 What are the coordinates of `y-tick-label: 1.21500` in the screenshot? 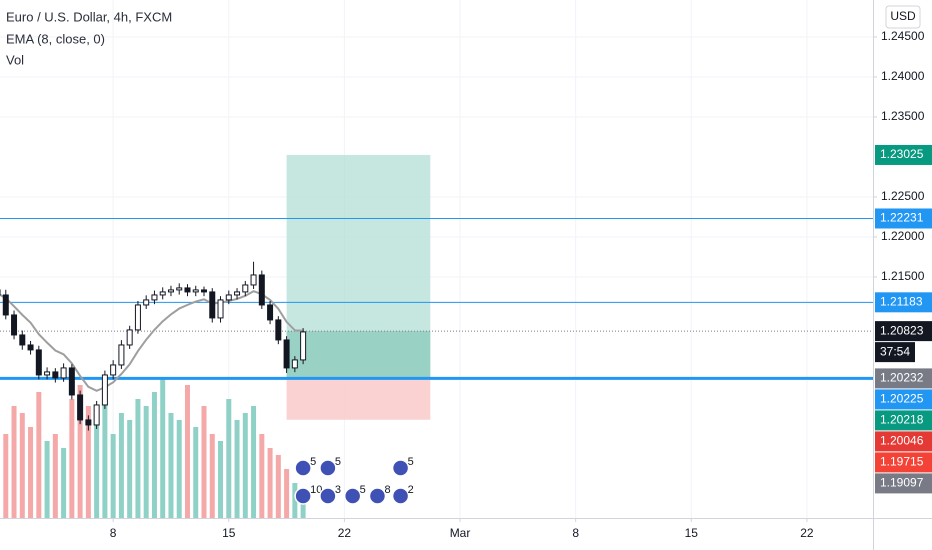 It's located at (903, 276).